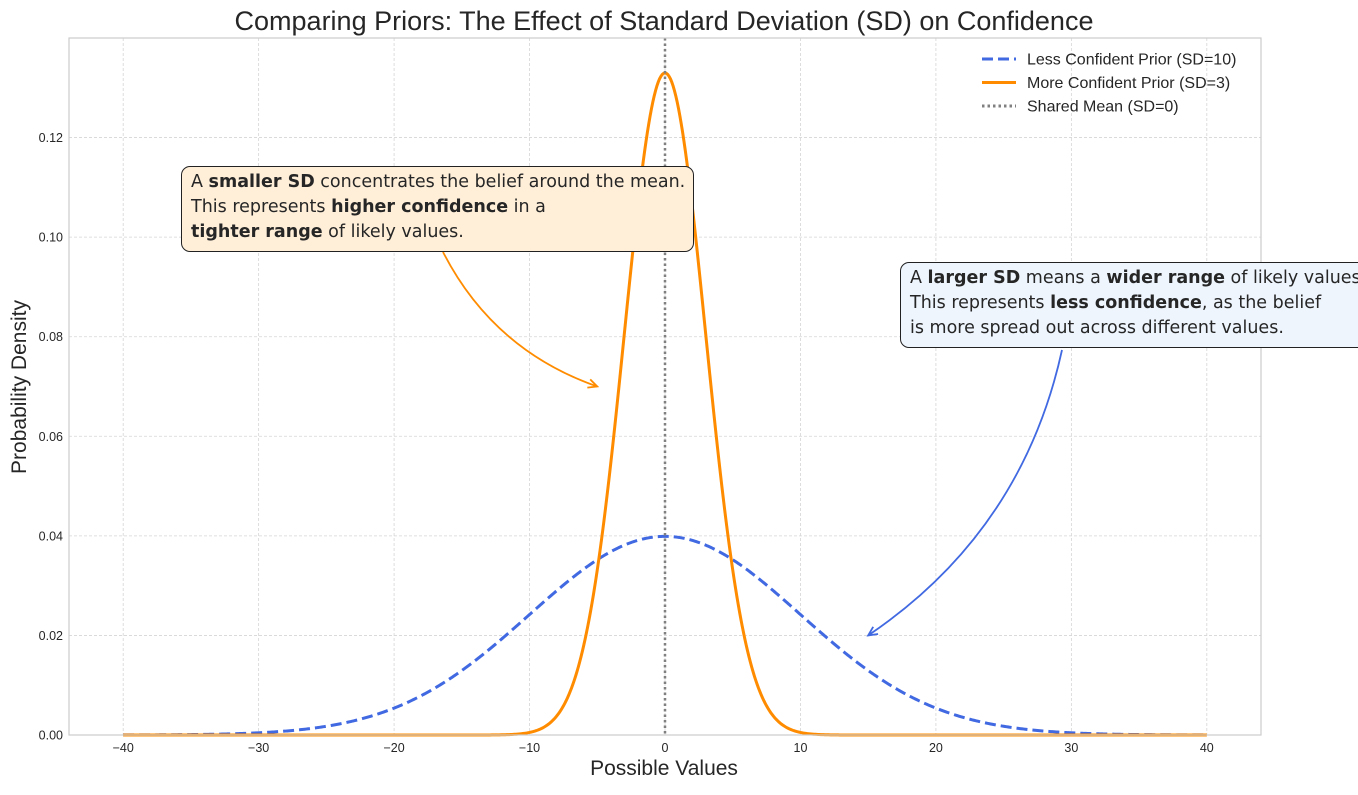 This screenshot has height=795, width=1358. I want to click on y-tick-label: 0.02, so click(51, 636).